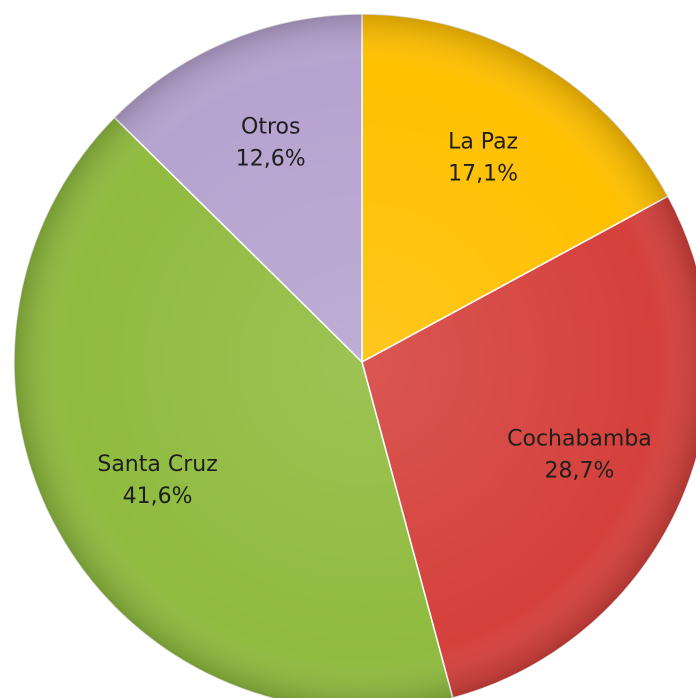  What do you see at coordinates (483, 174) in the screenshot?
I see `slice-value-label: 17,1%` at bounding box center [483, 174].